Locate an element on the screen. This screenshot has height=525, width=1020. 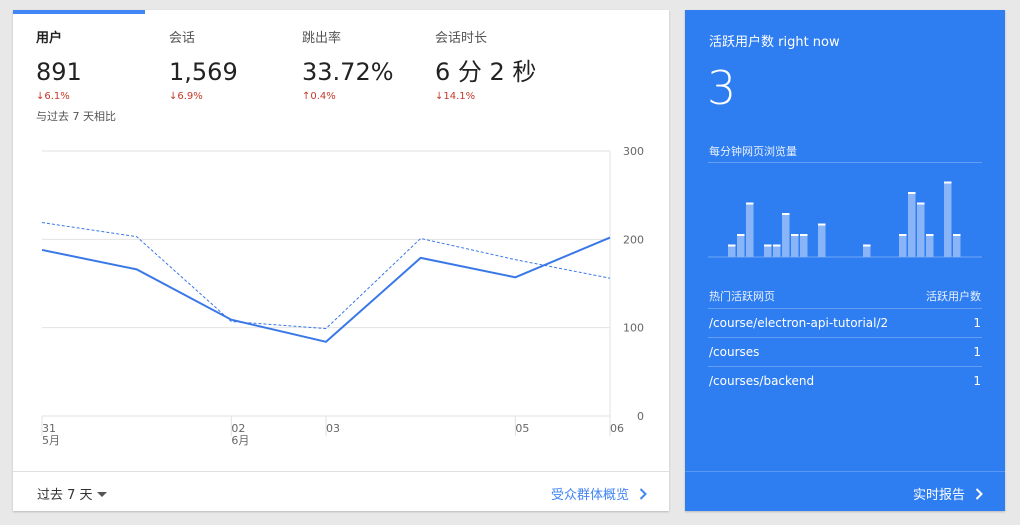
divider is located at coordinates (845, 162).